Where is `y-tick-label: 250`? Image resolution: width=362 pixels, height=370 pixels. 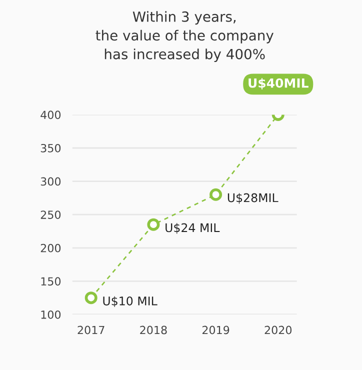
y-tick-label: 250 is located at coordinates (50, 214).